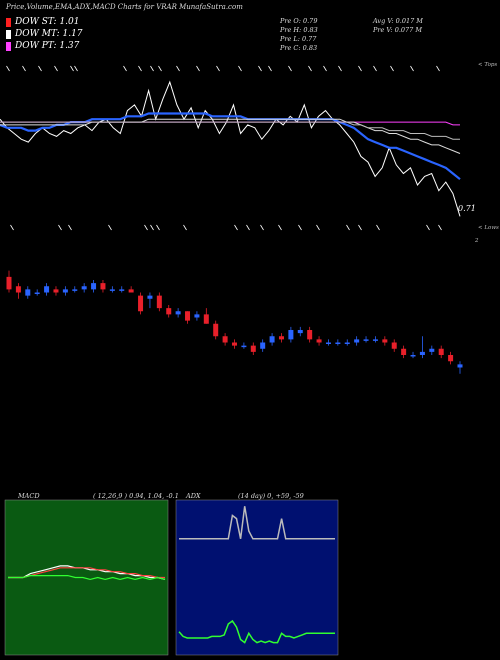 This screenshot has width=500, height=660. What do you see at coordinates (47, 46) in the screenshot?
I see `legend-label-dow-pt: DOW PT: 1.37` at bounding box center [47, 46].